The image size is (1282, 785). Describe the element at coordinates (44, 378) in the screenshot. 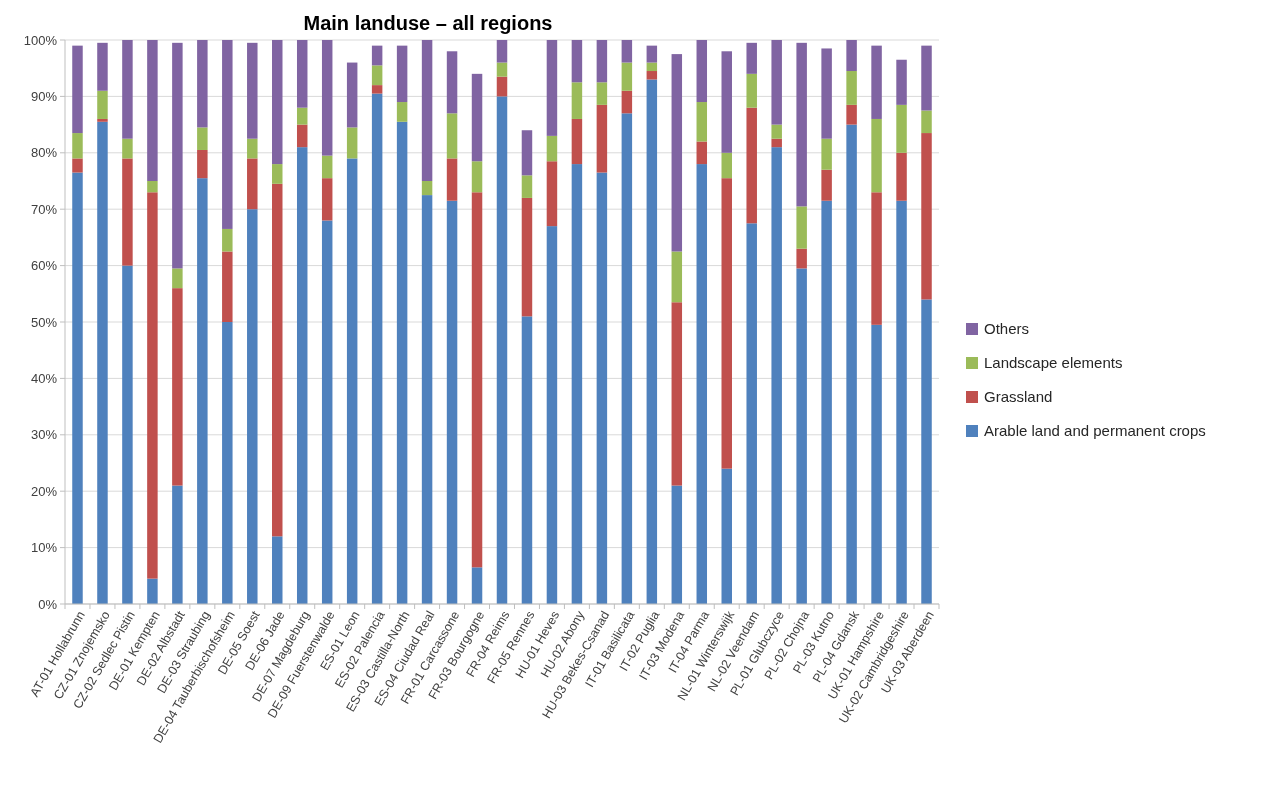

I see `y-tick-label: 40%` at that location.